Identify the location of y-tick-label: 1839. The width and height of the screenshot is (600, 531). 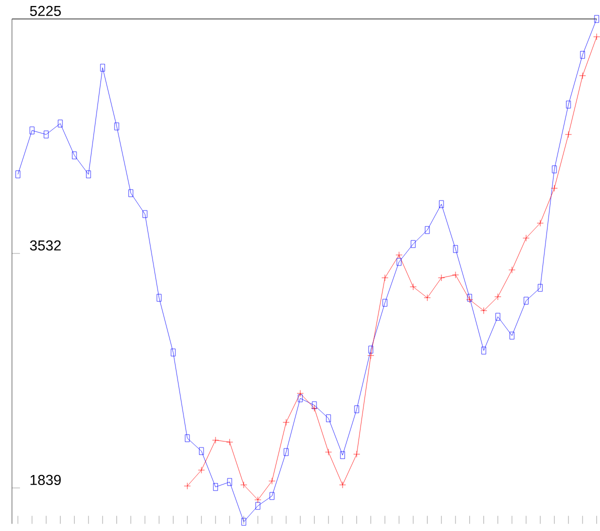
(45, 480).